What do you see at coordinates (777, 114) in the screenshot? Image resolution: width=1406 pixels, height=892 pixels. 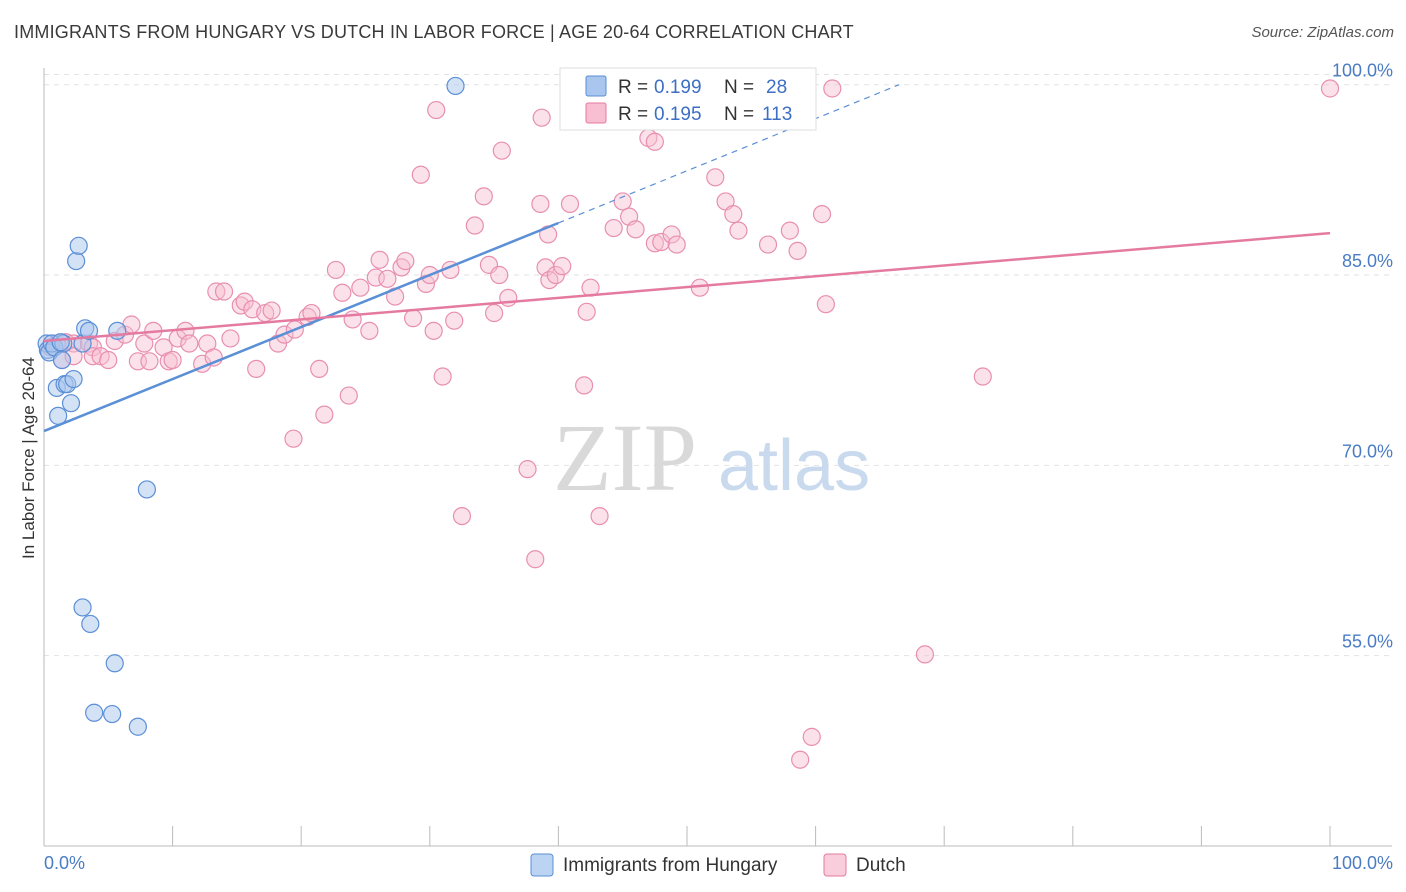 I see `legend-n-value-dutch: 113` at bounding box center [777, 114].